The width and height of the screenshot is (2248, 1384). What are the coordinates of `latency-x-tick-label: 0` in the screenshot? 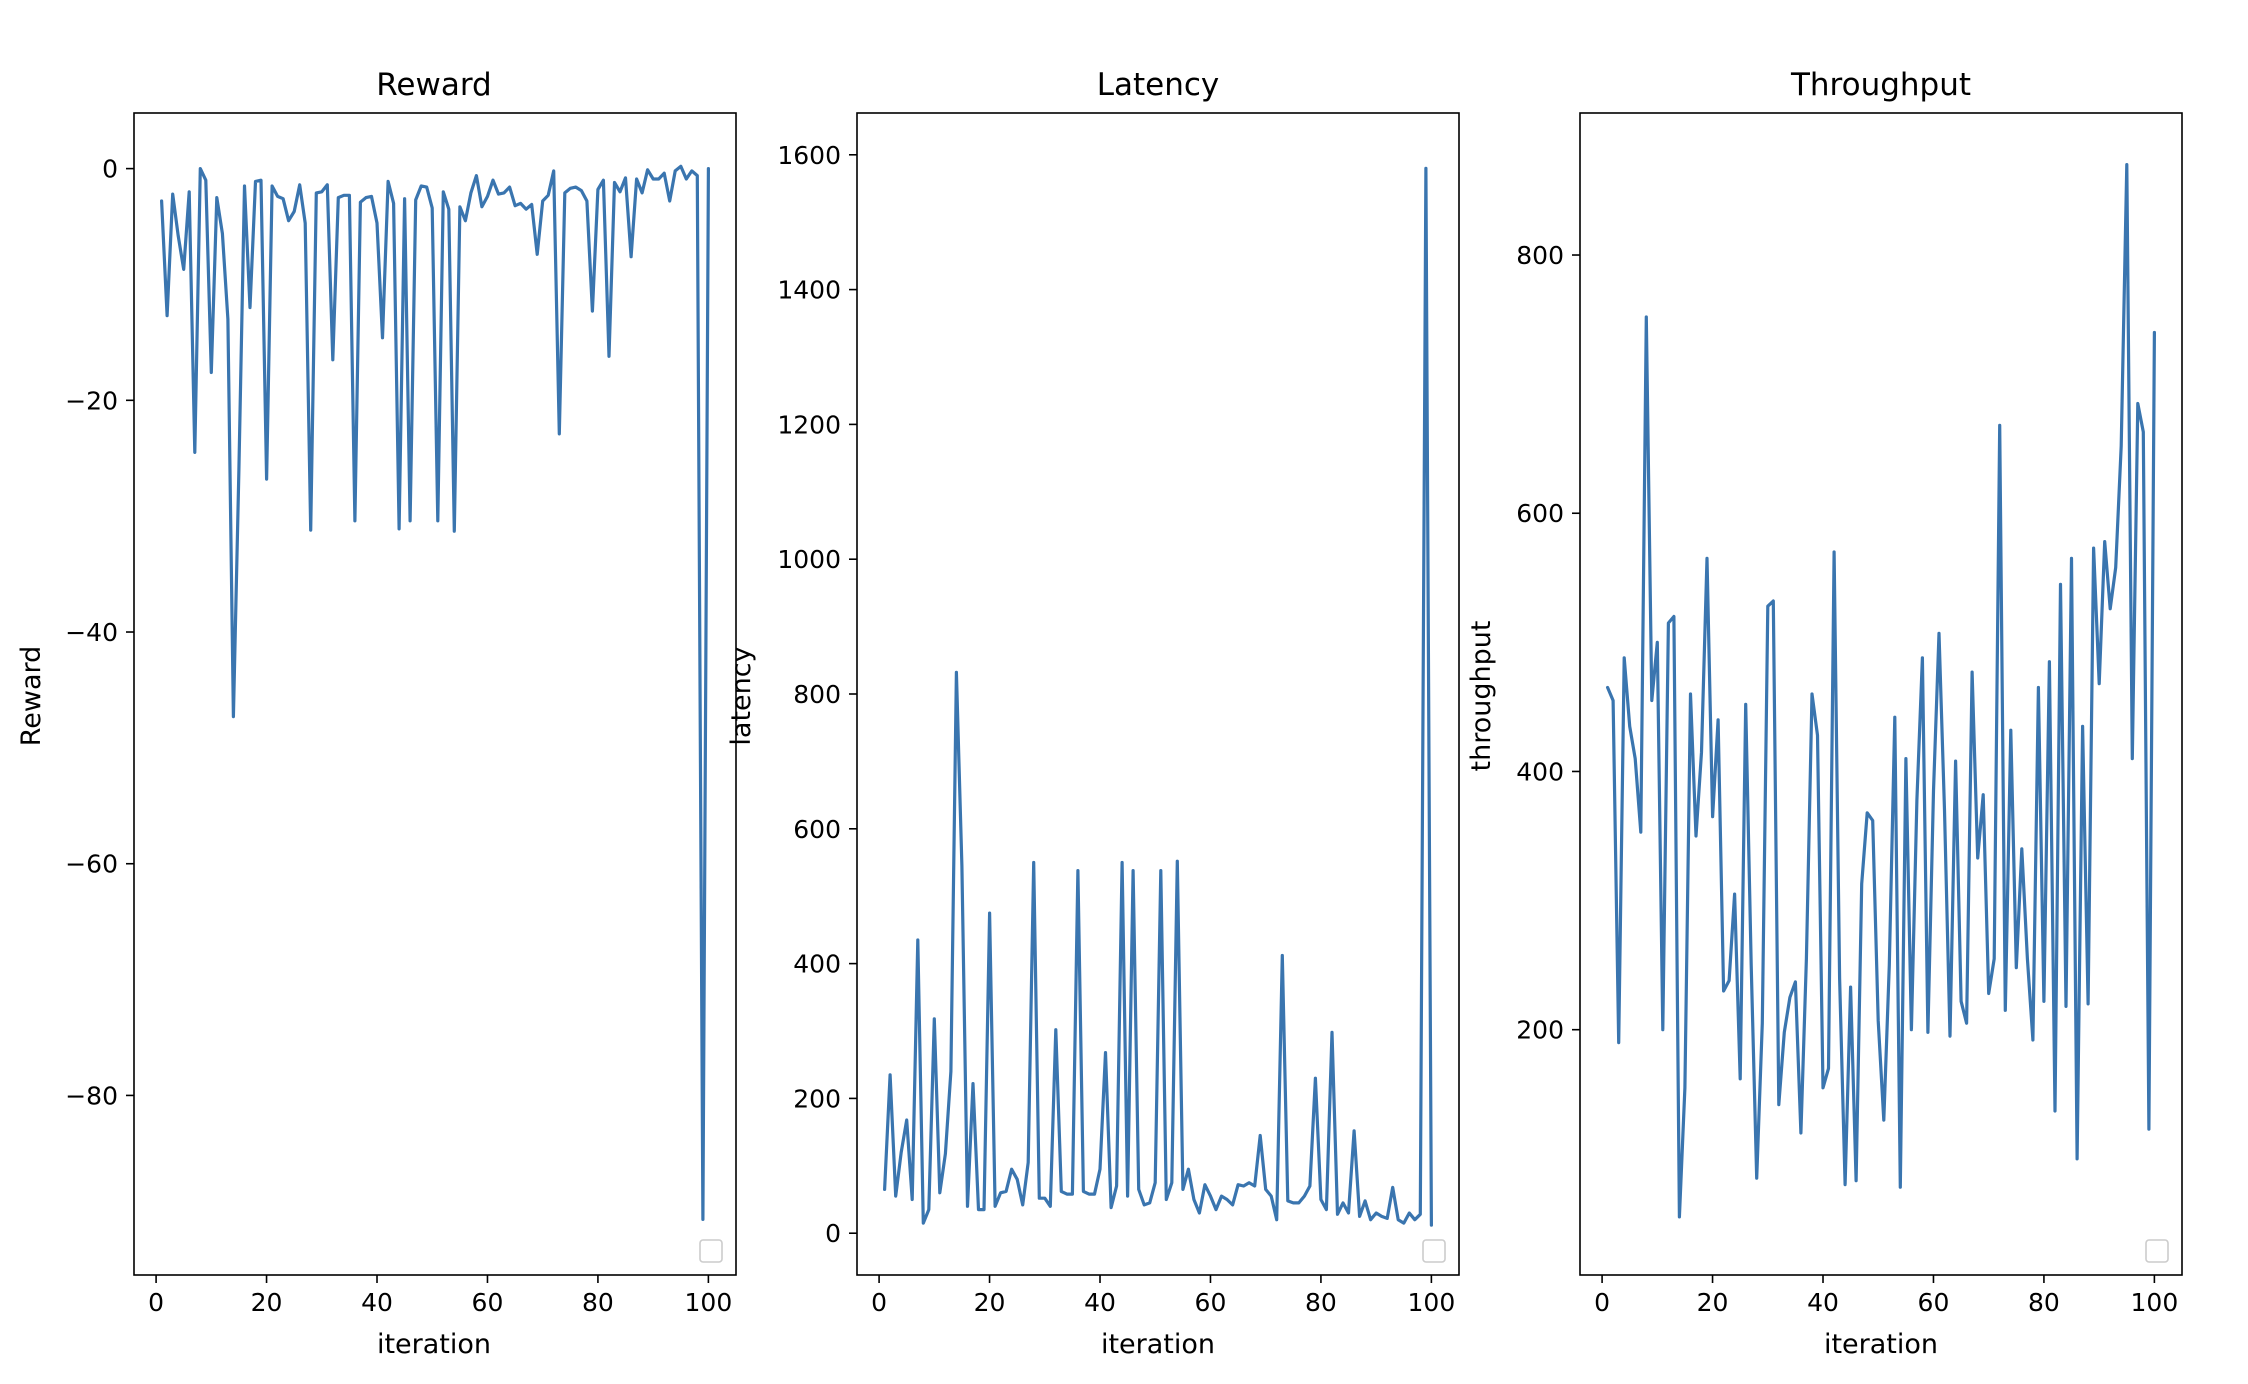 It's located at (879, 1302).